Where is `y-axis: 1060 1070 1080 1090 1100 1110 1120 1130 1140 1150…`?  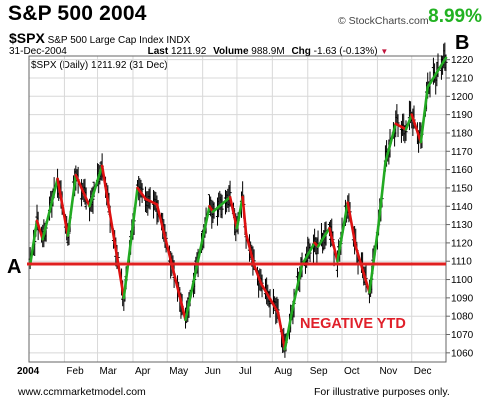 y-axis: 1060 1070 1080 1090 1100 1110 1120 1130 1140 1150… is located at coordinates (460, 207).